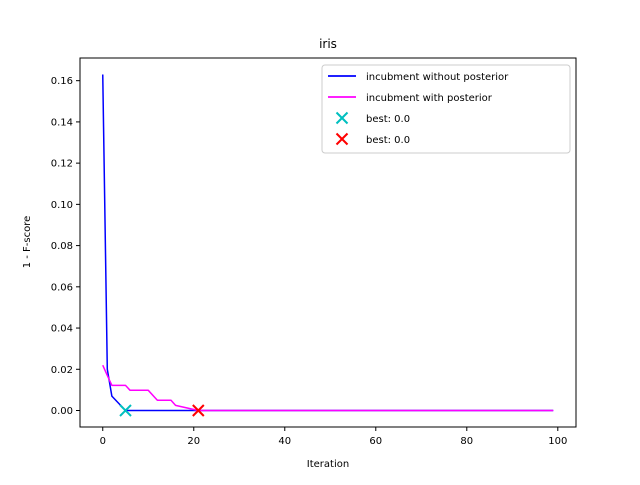  Describe the element at coordinates (193, 441) in the screenshot. I see `x-tick-label: 20` at that location.